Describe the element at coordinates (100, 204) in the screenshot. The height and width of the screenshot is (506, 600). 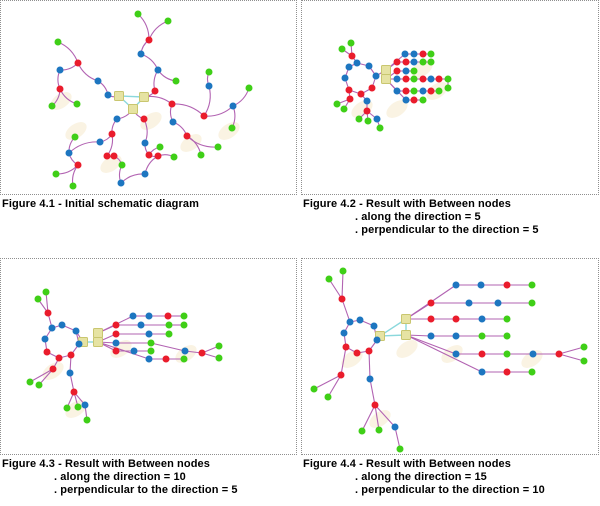
I see `caption-line: Figure 4.1 - Initial schematic diagram` at that location.